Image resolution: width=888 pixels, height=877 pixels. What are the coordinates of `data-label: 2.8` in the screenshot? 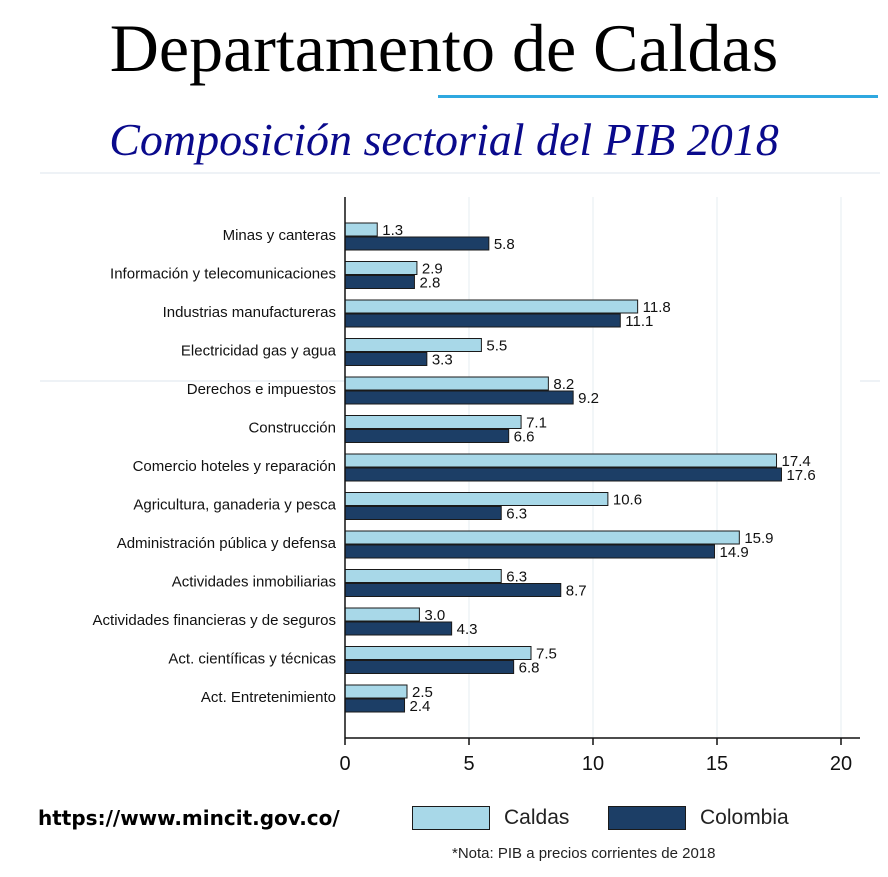 It's located at (429, 283).